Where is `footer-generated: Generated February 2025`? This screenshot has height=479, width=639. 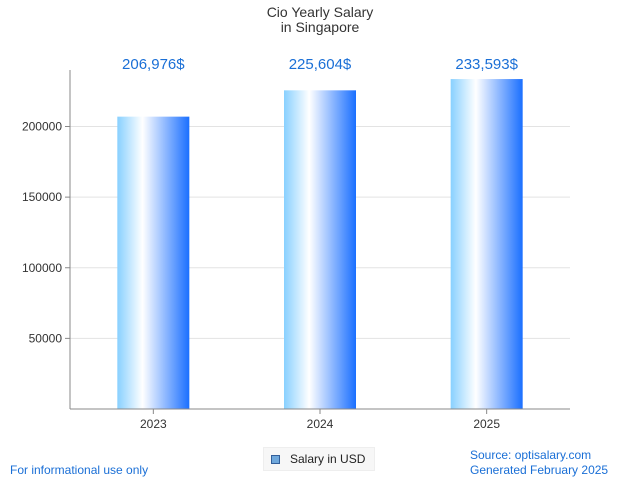 footer-generated: Generated February 2025 is located at coordinates (539, 470).